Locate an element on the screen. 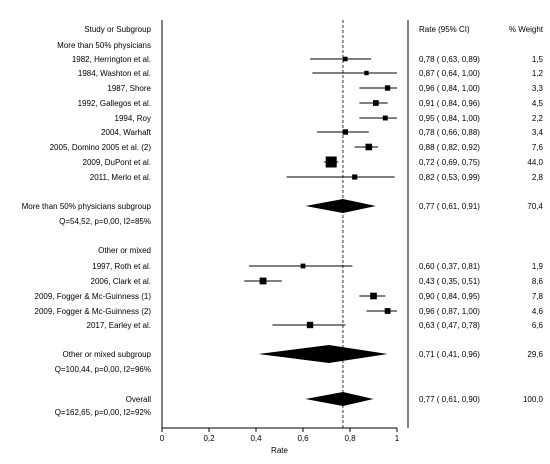  x-axis-label: Rate is located at coordinates (279, 450).